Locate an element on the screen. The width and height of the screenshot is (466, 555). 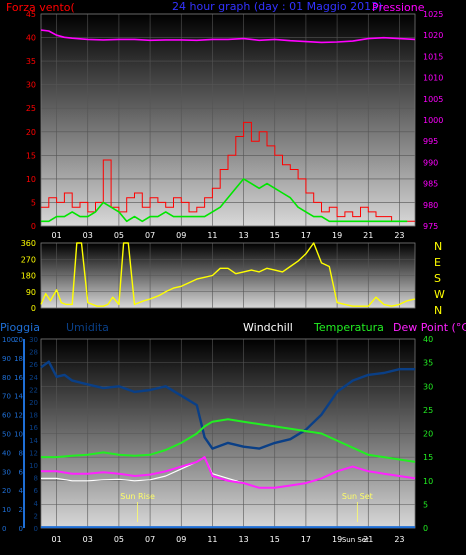
temp-left-tick-label: 28 is located at coordinates (33, 353).